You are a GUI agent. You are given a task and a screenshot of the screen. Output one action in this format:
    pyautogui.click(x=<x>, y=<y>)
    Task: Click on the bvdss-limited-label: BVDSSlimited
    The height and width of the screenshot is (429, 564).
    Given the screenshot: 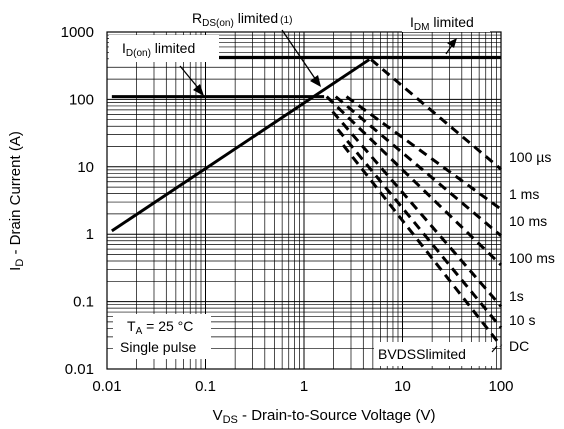 What is the action you would take?
    pyautogui.click(x=422, y=354)
    